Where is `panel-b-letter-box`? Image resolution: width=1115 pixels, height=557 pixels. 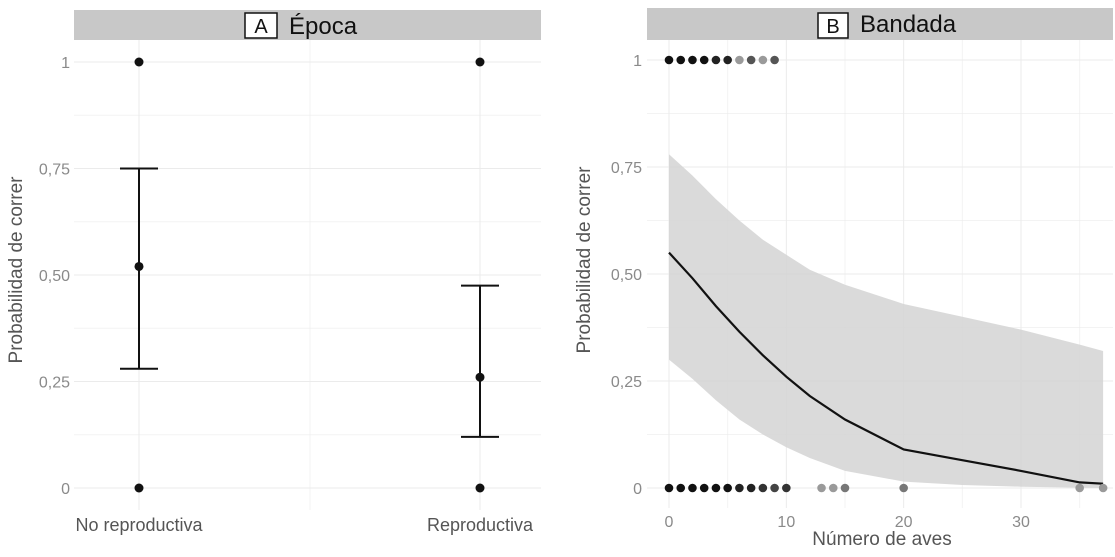 panel-b-letter-box is located at coordinates (833, 25).